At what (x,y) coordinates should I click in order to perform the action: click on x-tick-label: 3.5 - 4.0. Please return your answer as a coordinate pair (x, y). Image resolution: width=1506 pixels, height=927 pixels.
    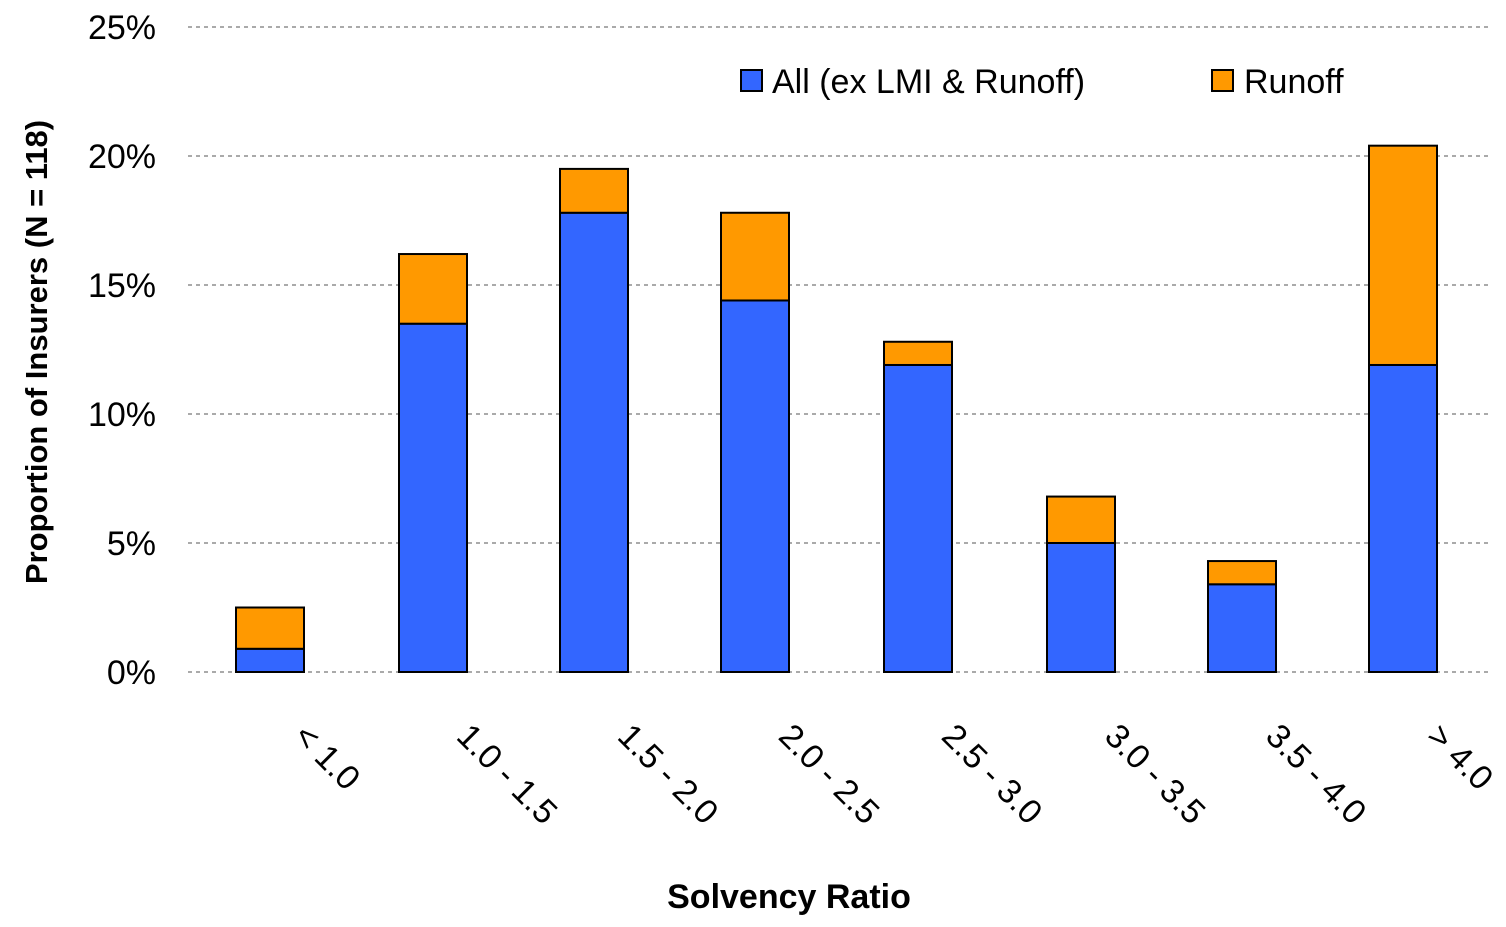
    Looking at the image, I should click on (1315, 774).